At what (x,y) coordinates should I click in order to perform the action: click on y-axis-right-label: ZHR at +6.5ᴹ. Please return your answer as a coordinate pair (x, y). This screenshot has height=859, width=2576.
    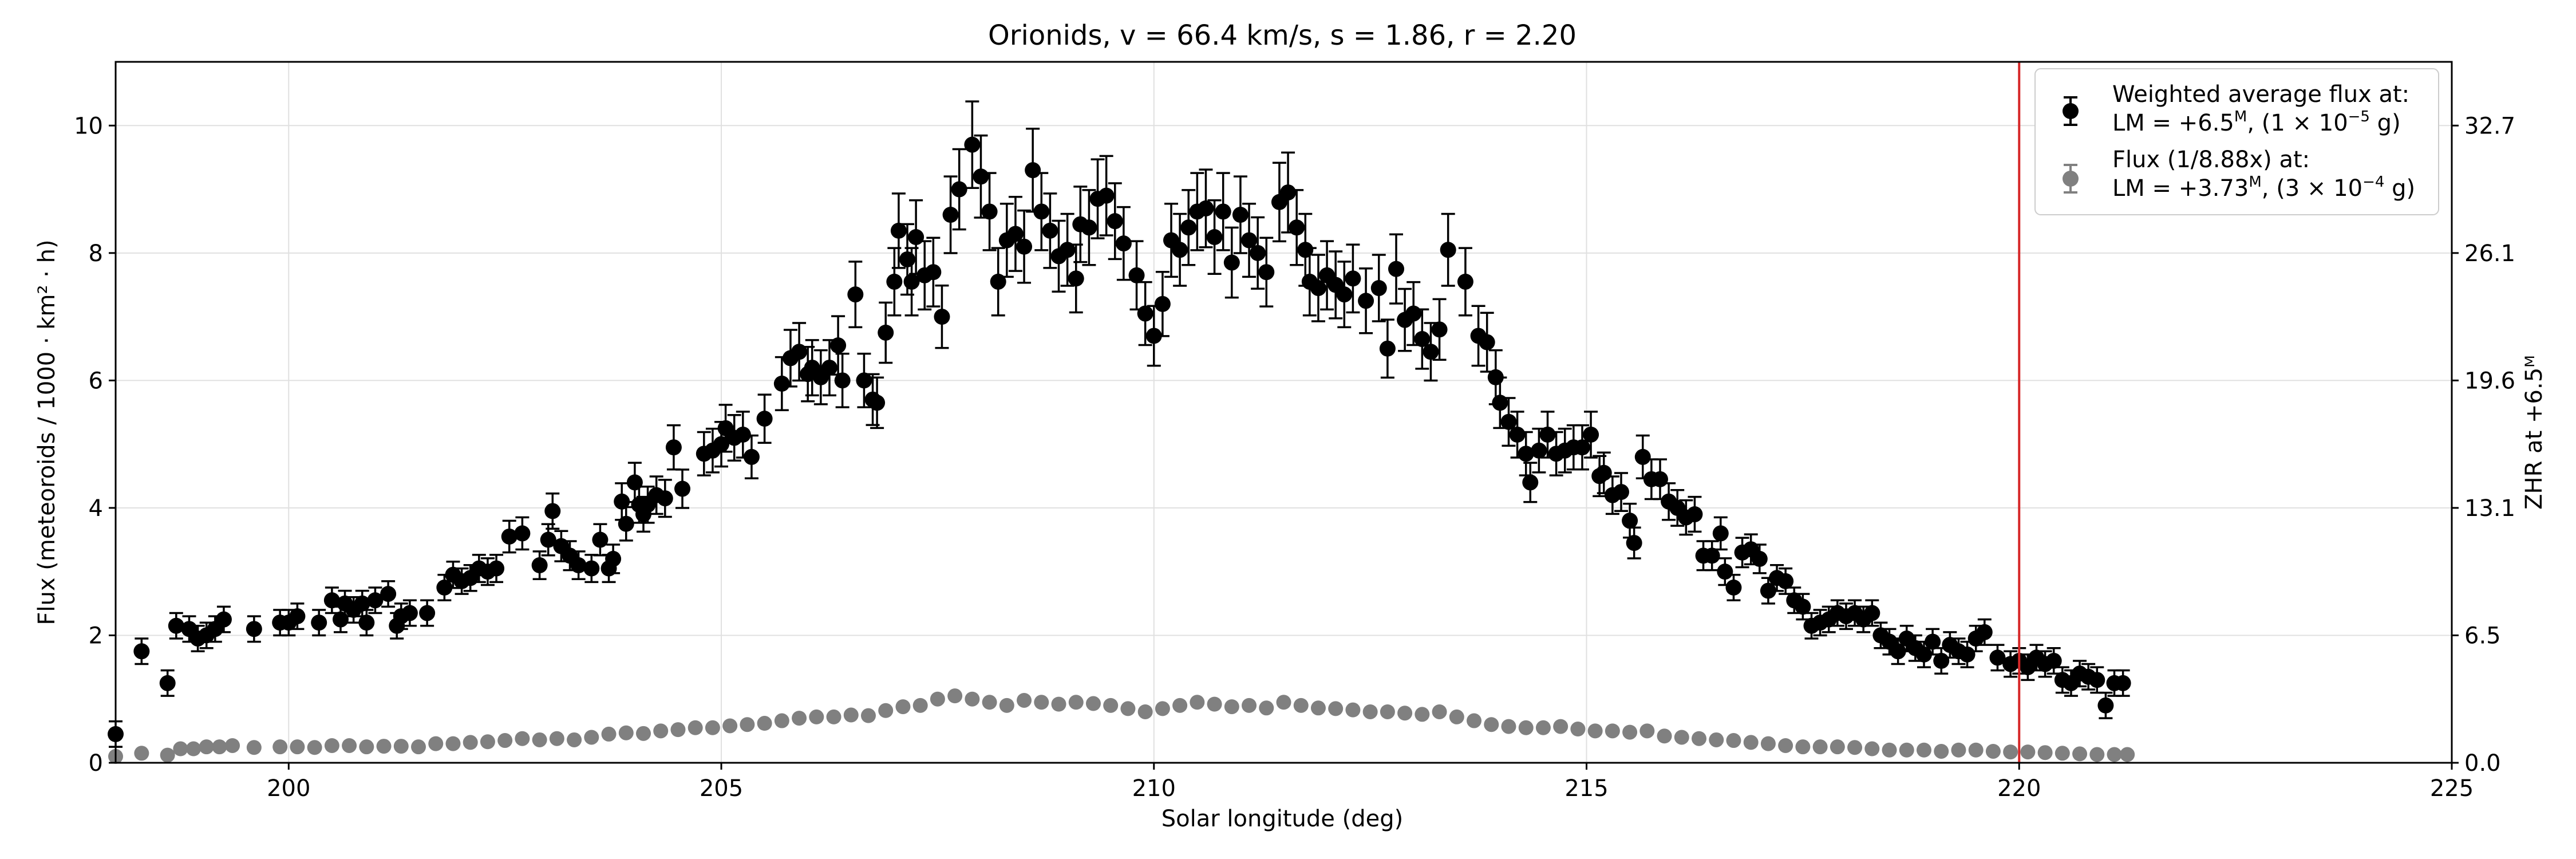
    Looking at the image, I should click on (2534, 432).